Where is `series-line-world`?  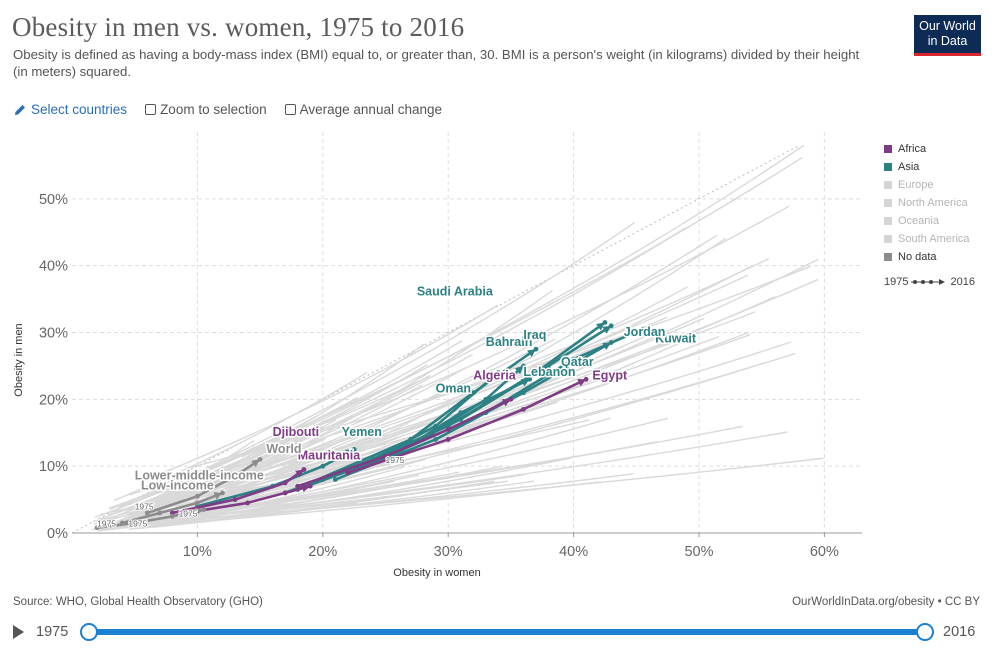
series-line-world is located at coordinates (203, 486).